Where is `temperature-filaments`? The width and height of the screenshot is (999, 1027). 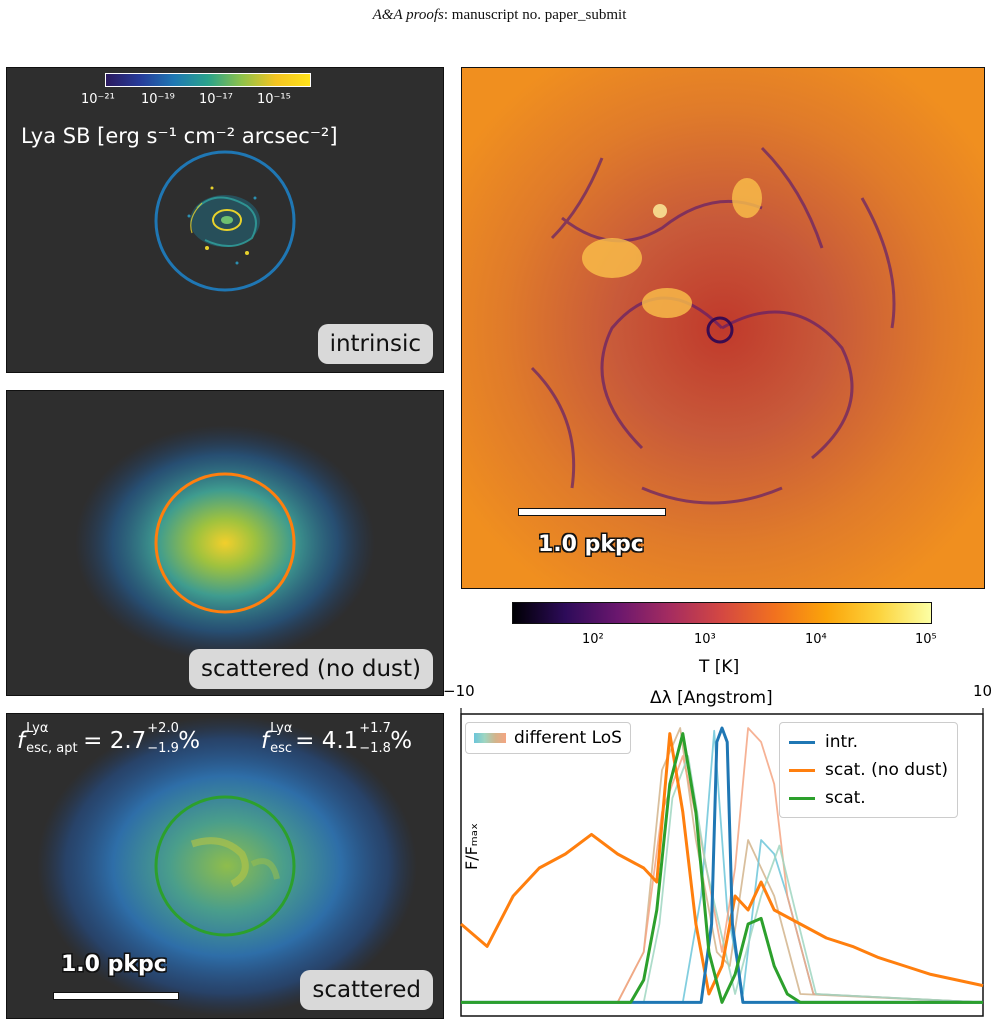
temperature-filaments is located at coordinates (713, 325).